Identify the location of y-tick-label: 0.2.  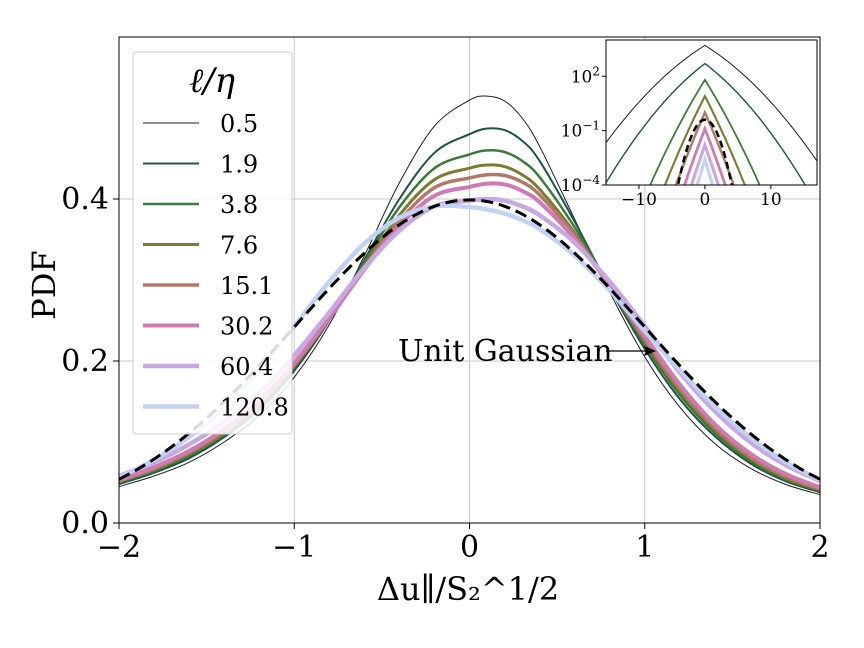
(85, 361).